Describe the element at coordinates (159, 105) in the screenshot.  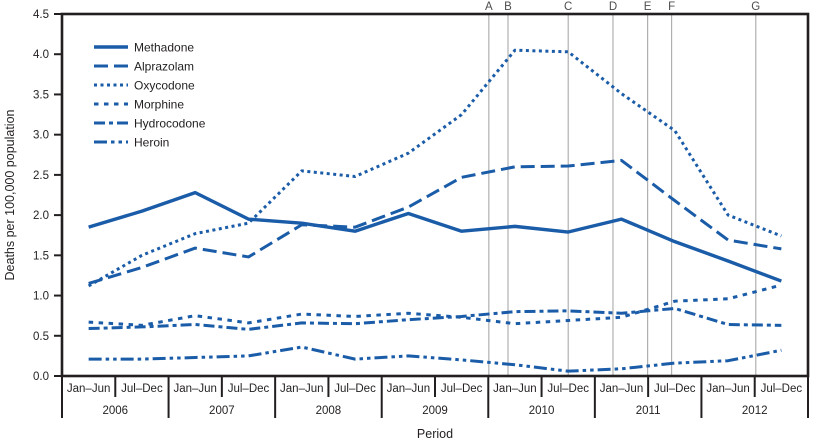
I see `legend-label-morphine: Morphine` at that location.